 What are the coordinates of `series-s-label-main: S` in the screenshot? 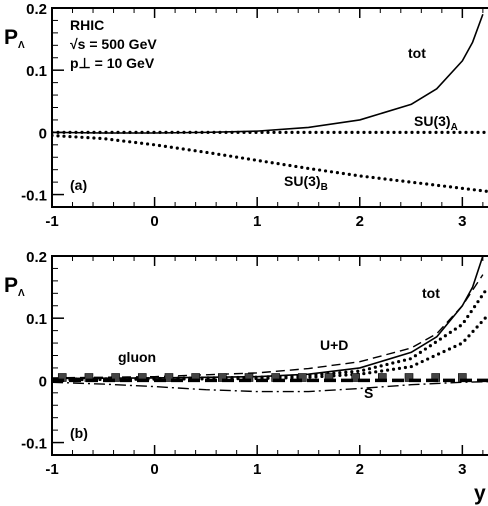 It's located at (368, 393).